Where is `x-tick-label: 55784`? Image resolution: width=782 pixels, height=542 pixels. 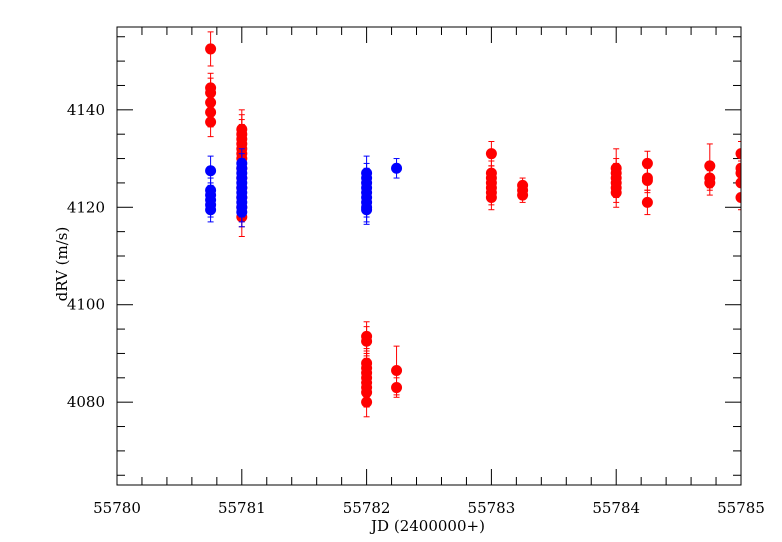
x-tick-label: 55784 is located at coordinates (616, 508).